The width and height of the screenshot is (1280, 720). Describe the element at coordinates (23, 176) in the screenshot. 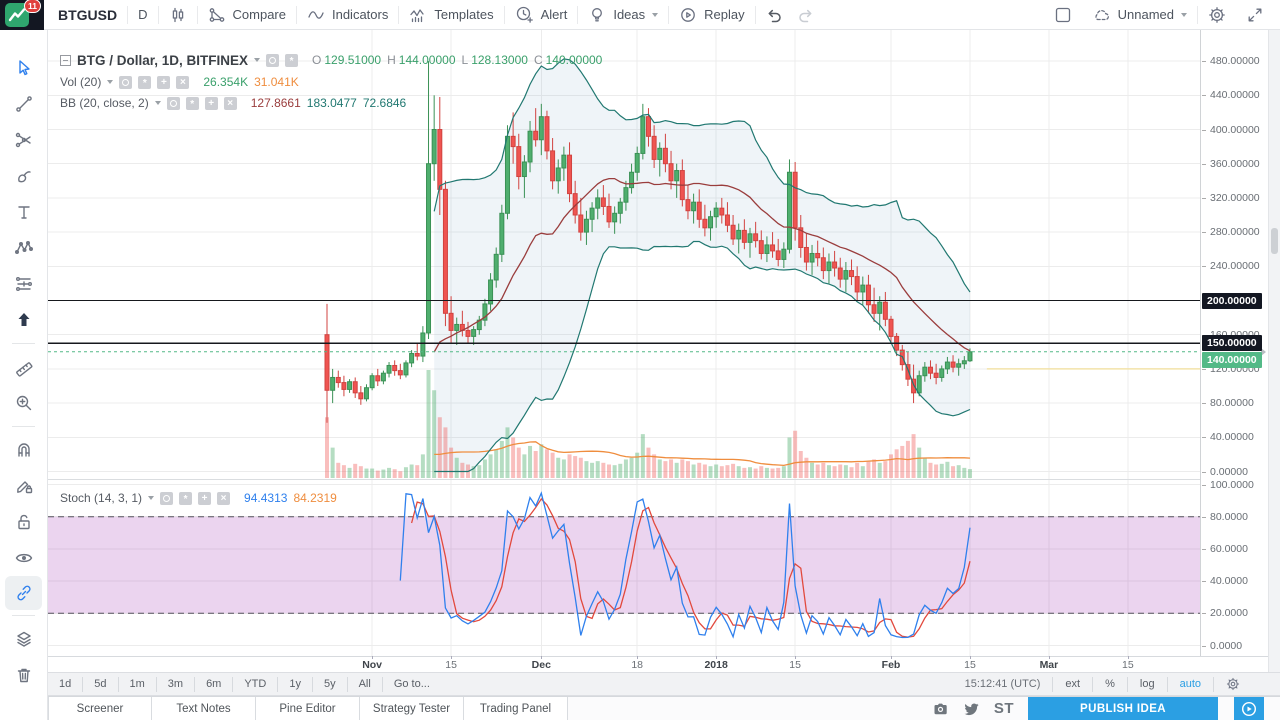

I see `brush-tool` at that location.